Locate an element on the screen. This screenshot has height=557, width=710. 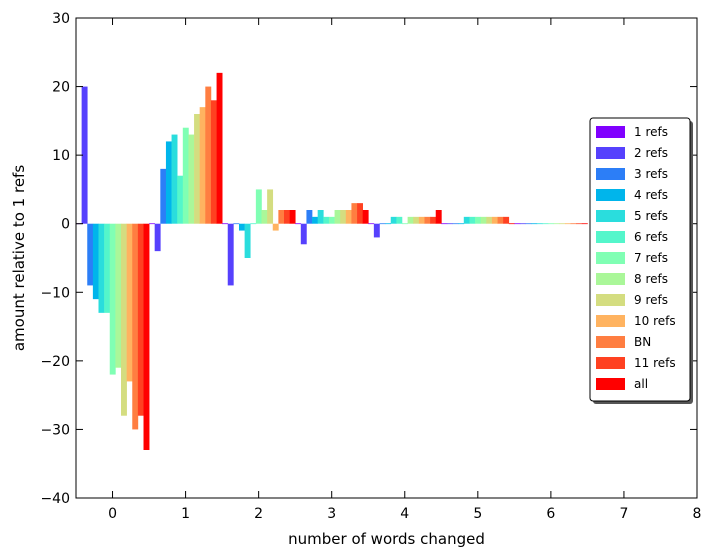
y-tick-label: −10 is located at coordinates (55, 293).